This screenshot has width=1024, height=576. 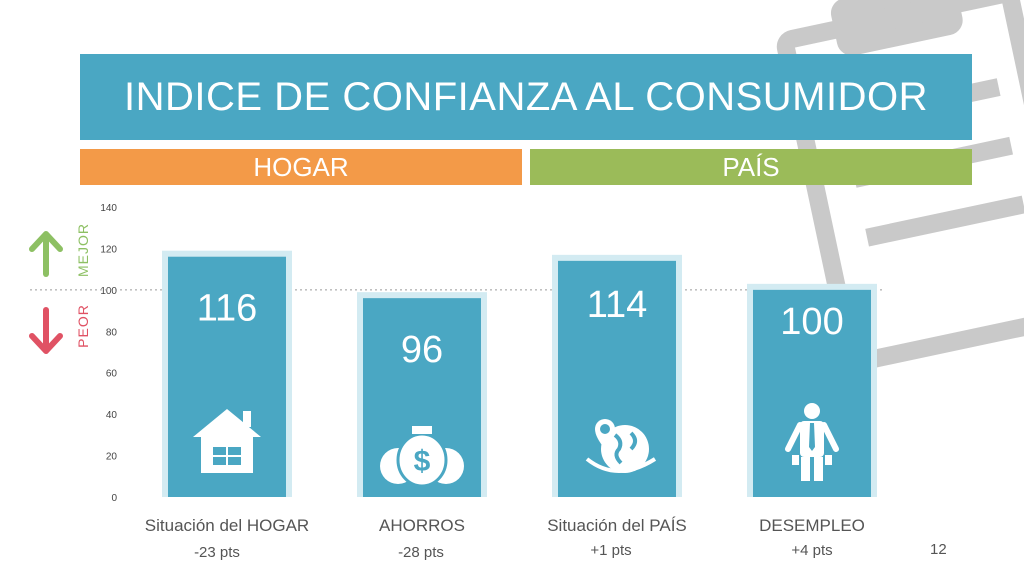 I want to click on better-label: MEJOR, so click(x=83, y=250).